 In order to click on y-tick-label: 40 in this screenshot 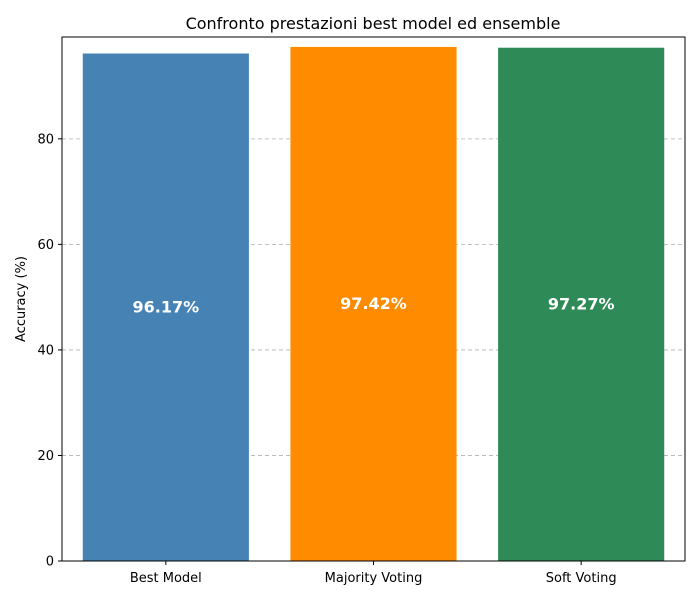, I will do `click(45, 350)`.